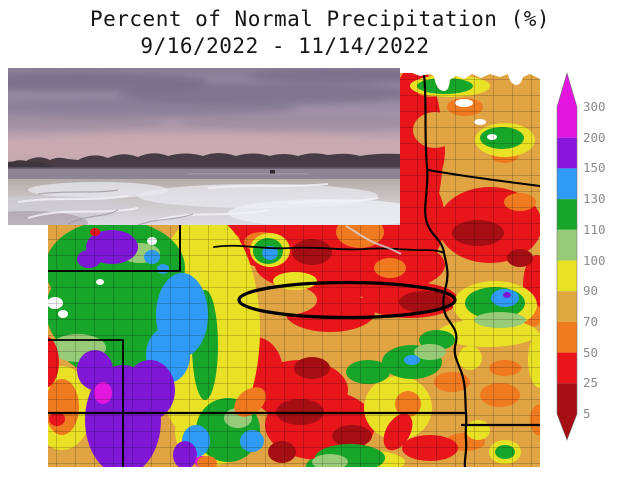 This screenshot has width=640, height=480. Describe the element at coordinates (347, 300) in the screenshot. I see `highlight-ellipse-annotation` at that location.